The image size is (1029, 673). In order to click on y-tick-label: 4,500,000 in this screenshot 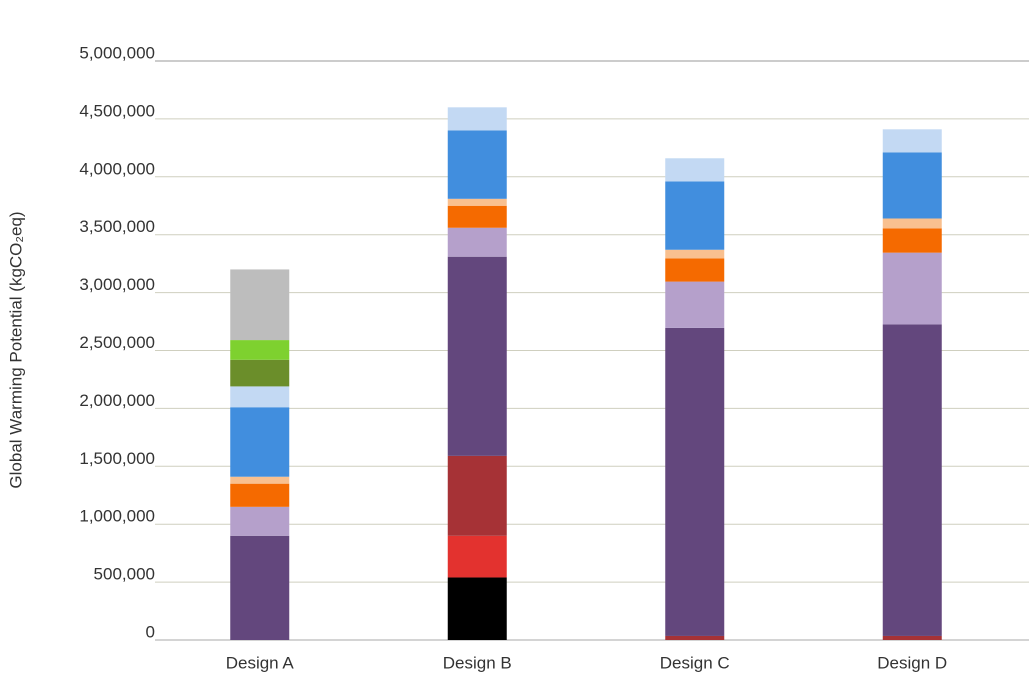, I will do `click(117, 110)`.